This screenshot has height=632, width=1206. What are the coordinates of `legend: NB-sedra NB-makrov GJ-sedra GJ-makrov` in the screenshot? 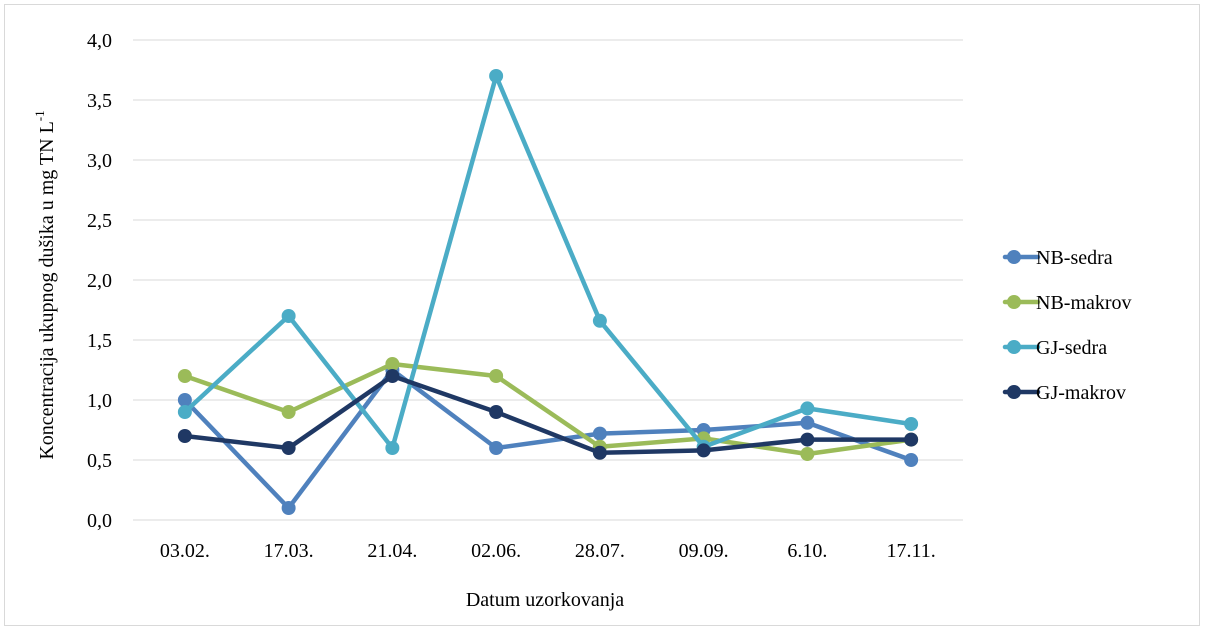 It's located at (1067, 325).